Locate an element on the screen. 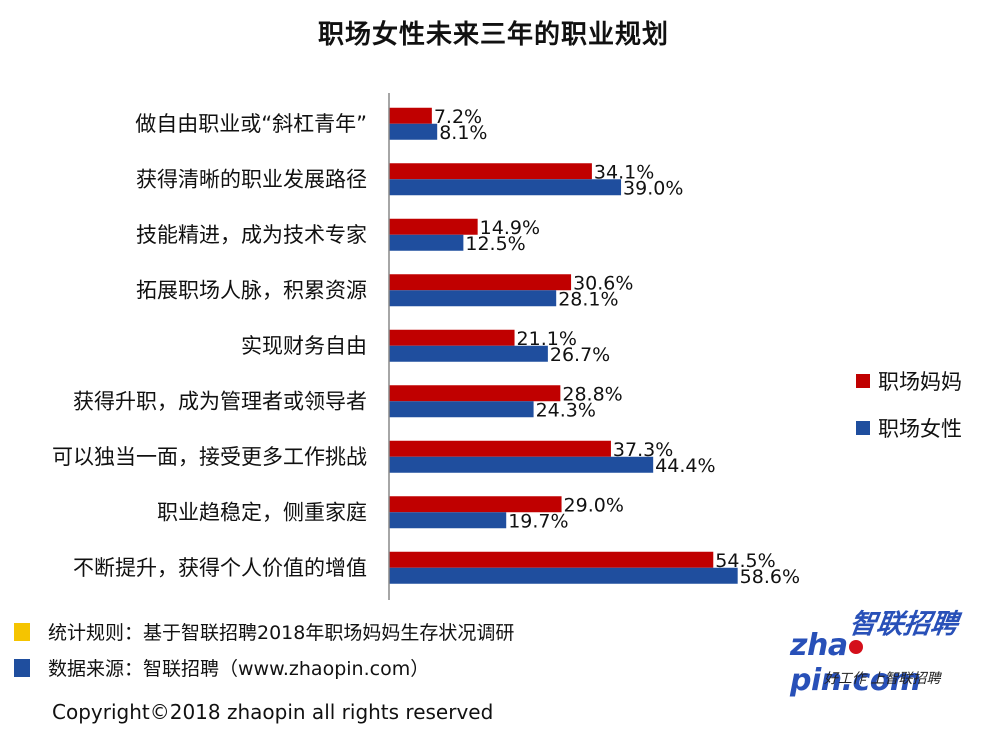  data-label-mothers: 28.8% is located at coordinates (592, 394).